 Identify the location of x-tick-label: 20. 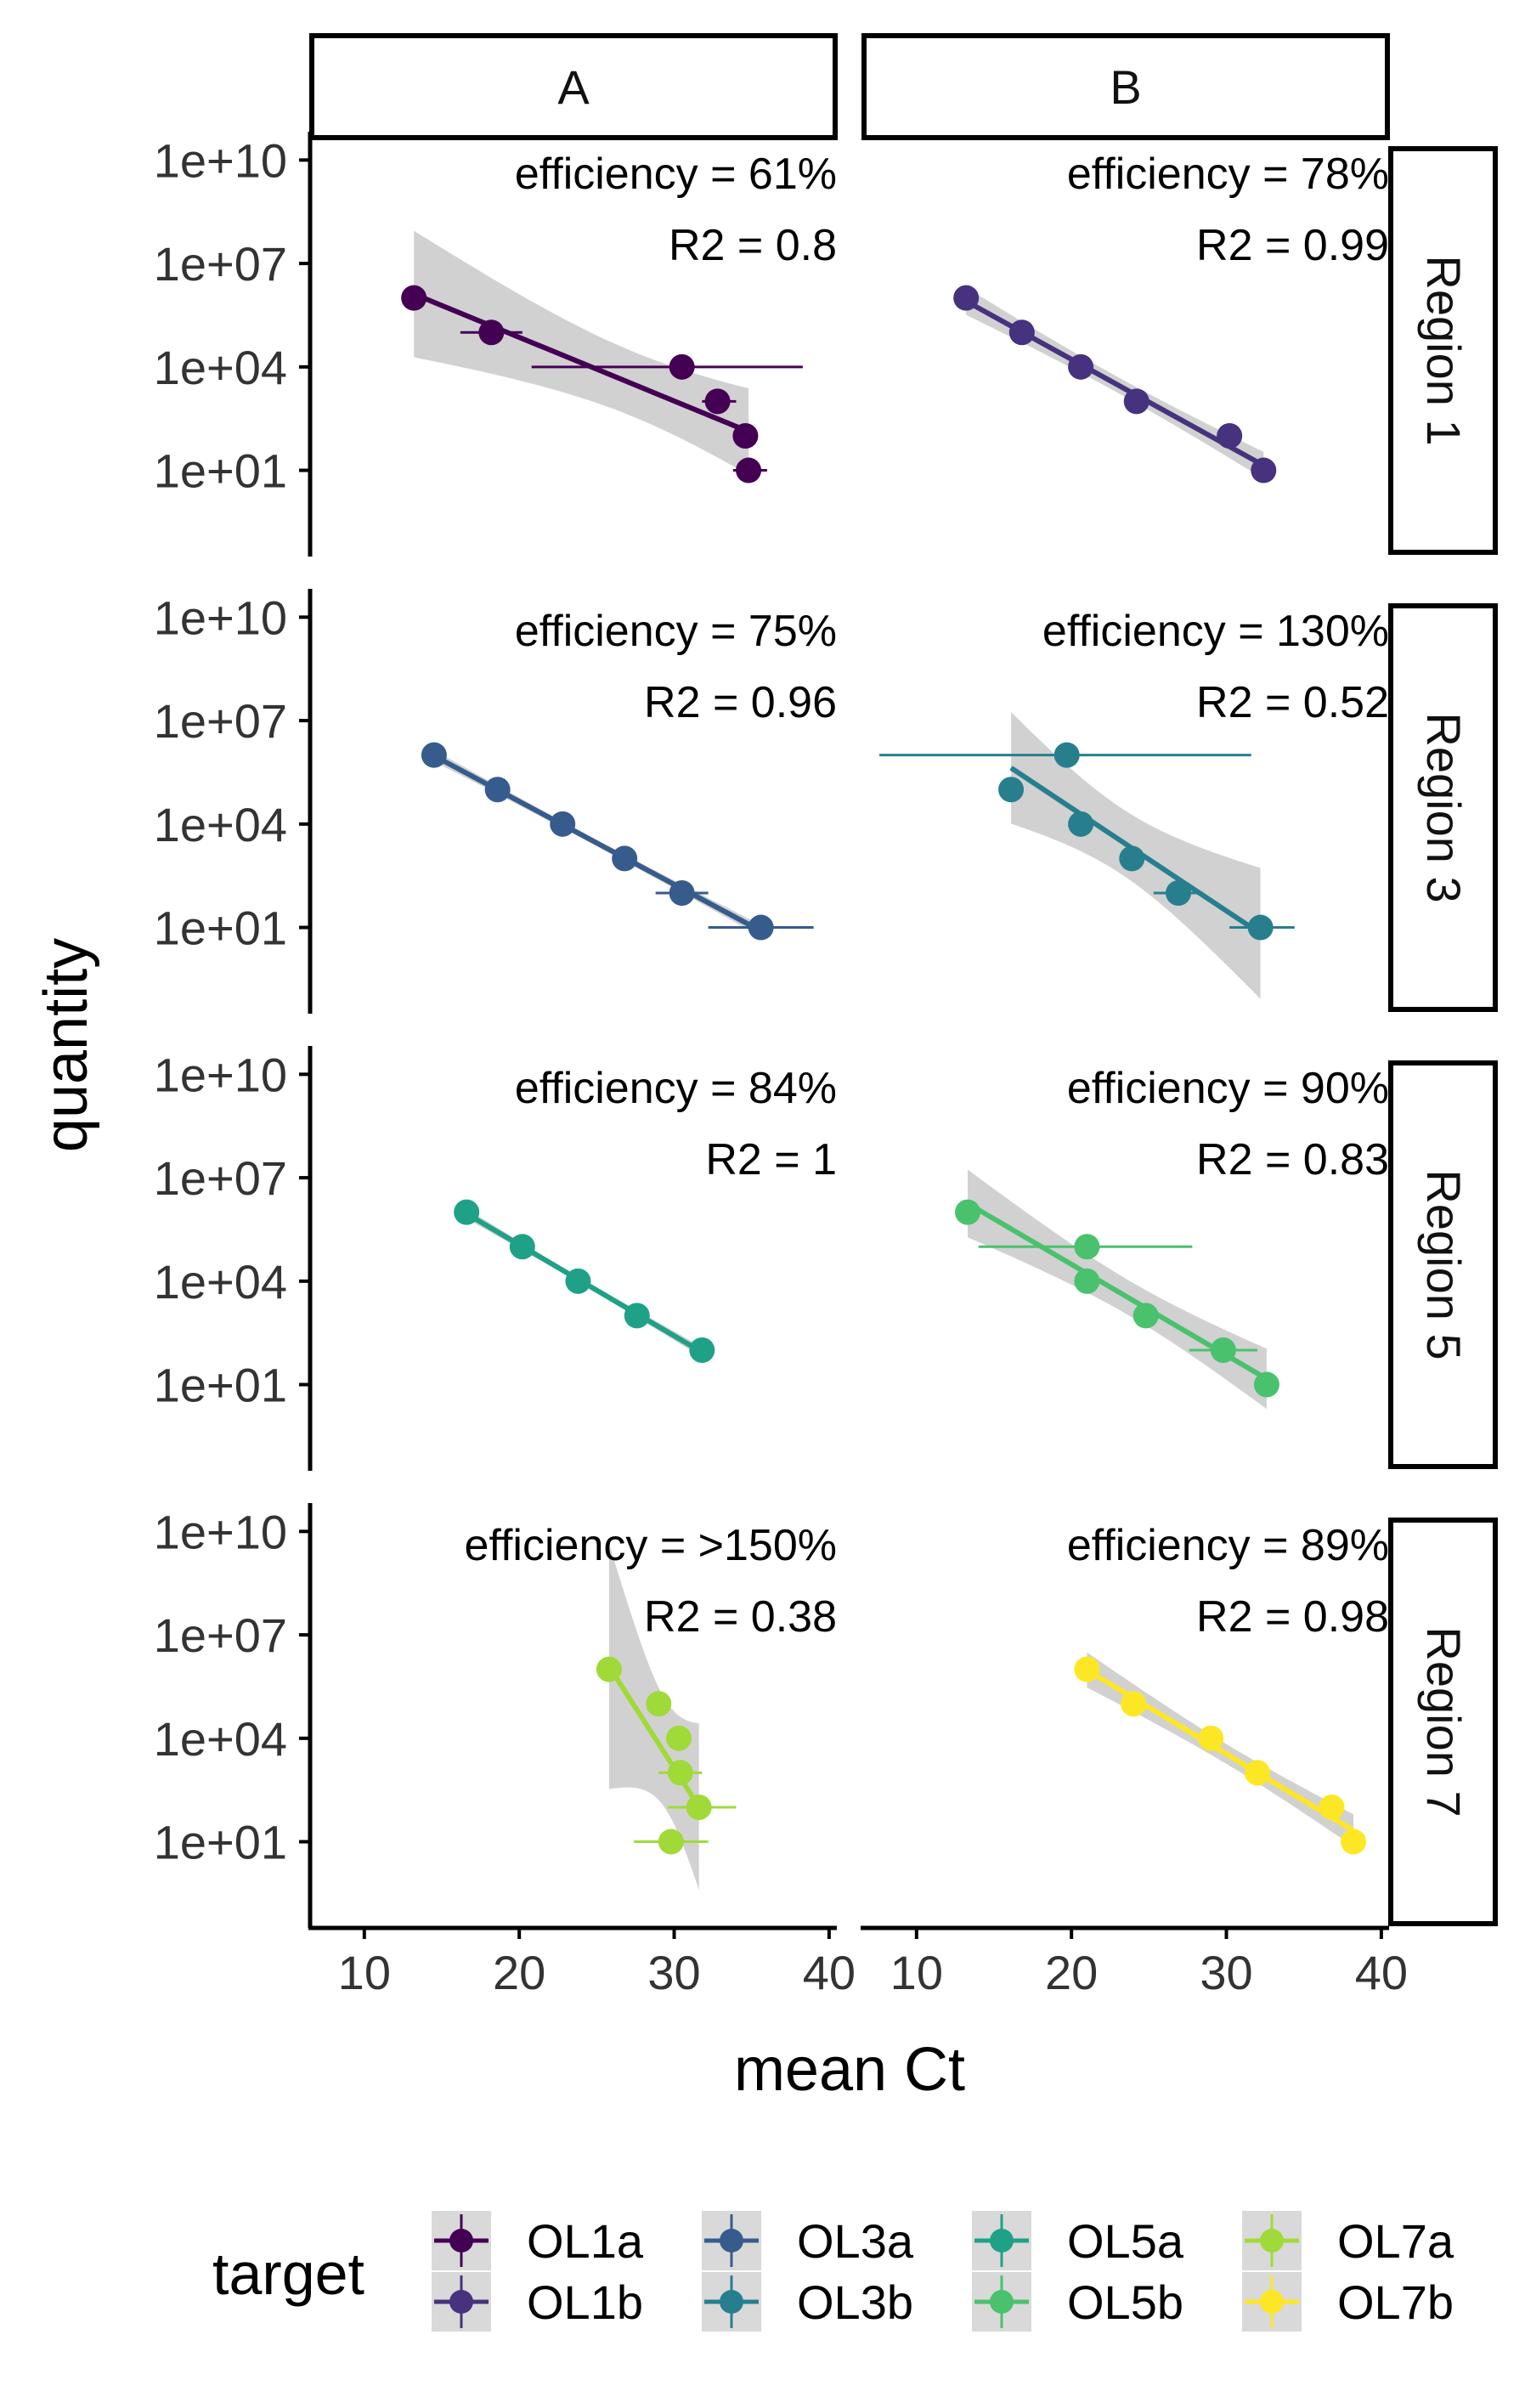
(1071, 1972).